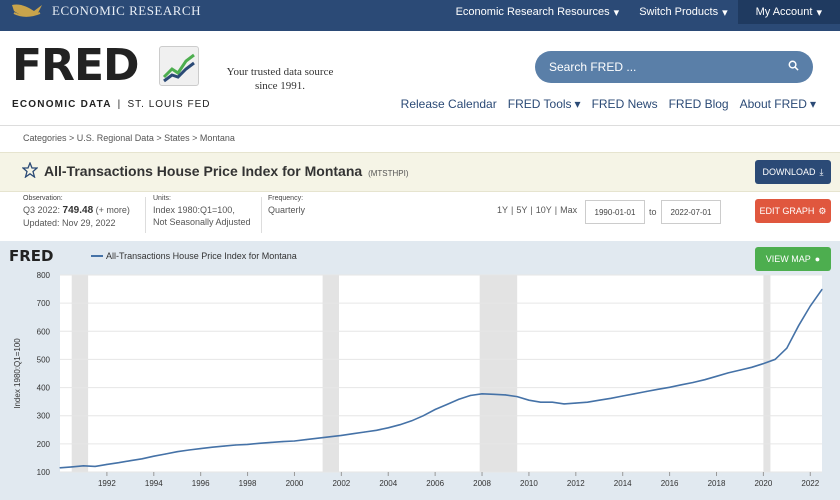 The height and width of the screenshot is (500, 840). Describe the element at coordinates (793, 259) in the screenshot. I see `view-map-button: VIEW MAP ●` at that location.